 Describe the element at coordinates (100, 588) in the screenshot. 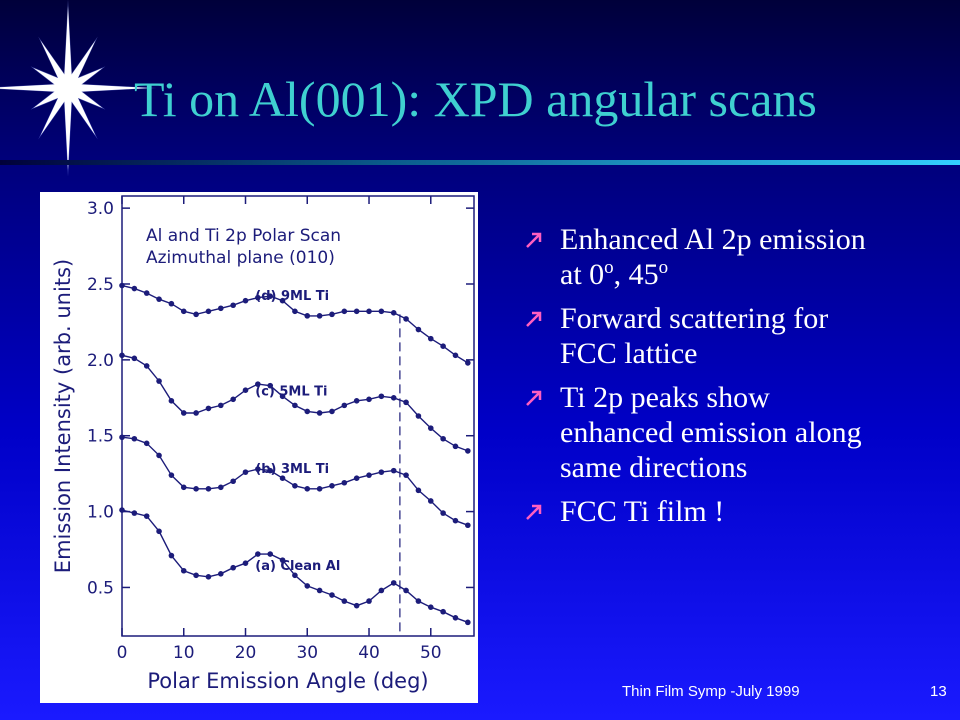

I see `y-tick-label: 0.5` at that location.